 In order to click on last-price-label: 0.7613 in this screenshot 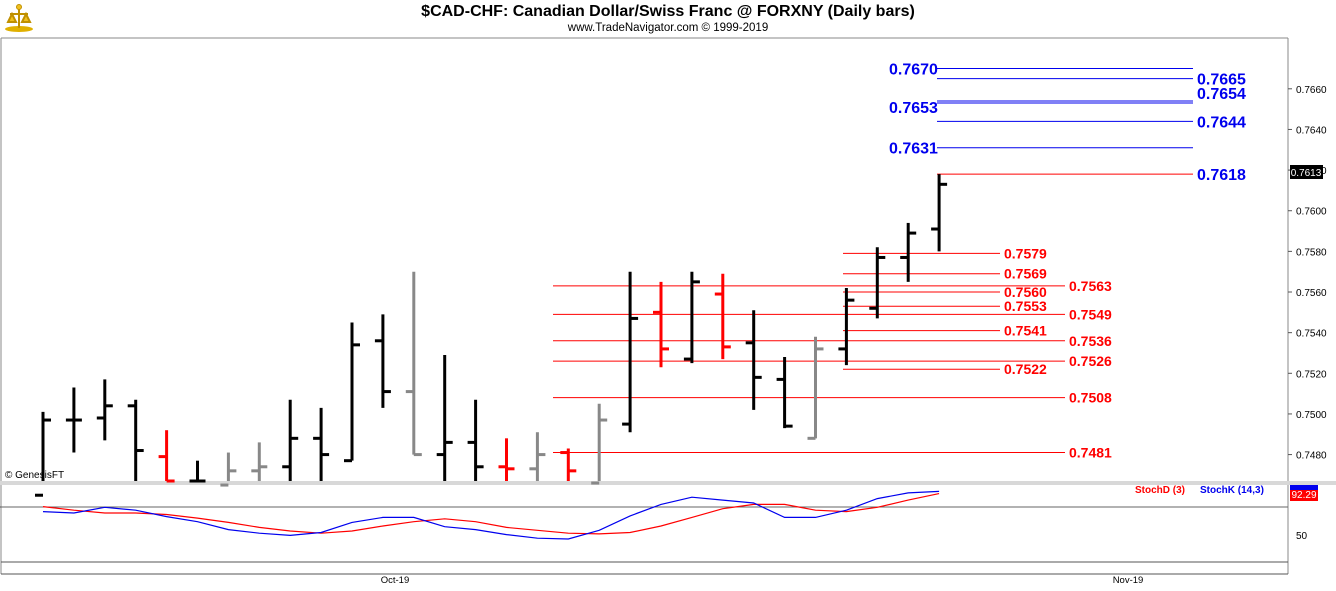, I will do `click(1306, 173)`.